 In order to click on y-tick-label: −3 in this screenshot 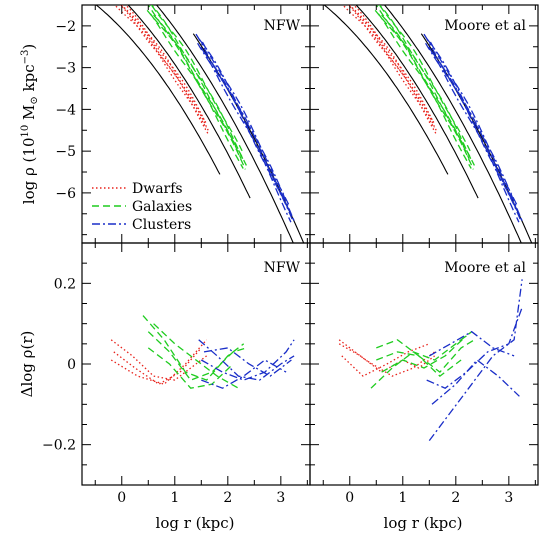, I will do `click(65, 69)`.